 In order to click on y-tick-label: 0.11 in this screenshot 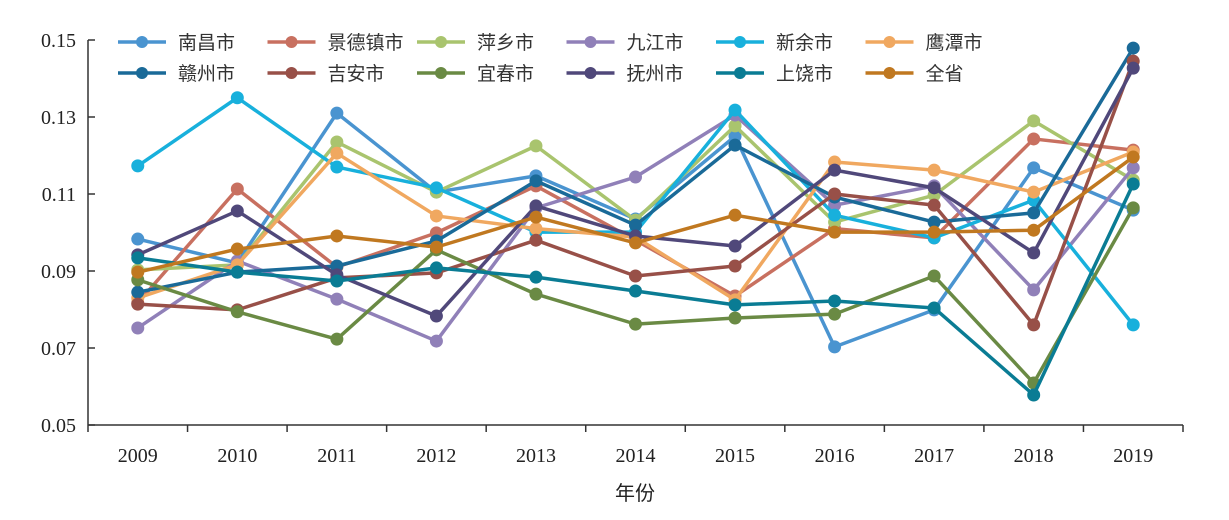, I will do `click(59, 195)`.